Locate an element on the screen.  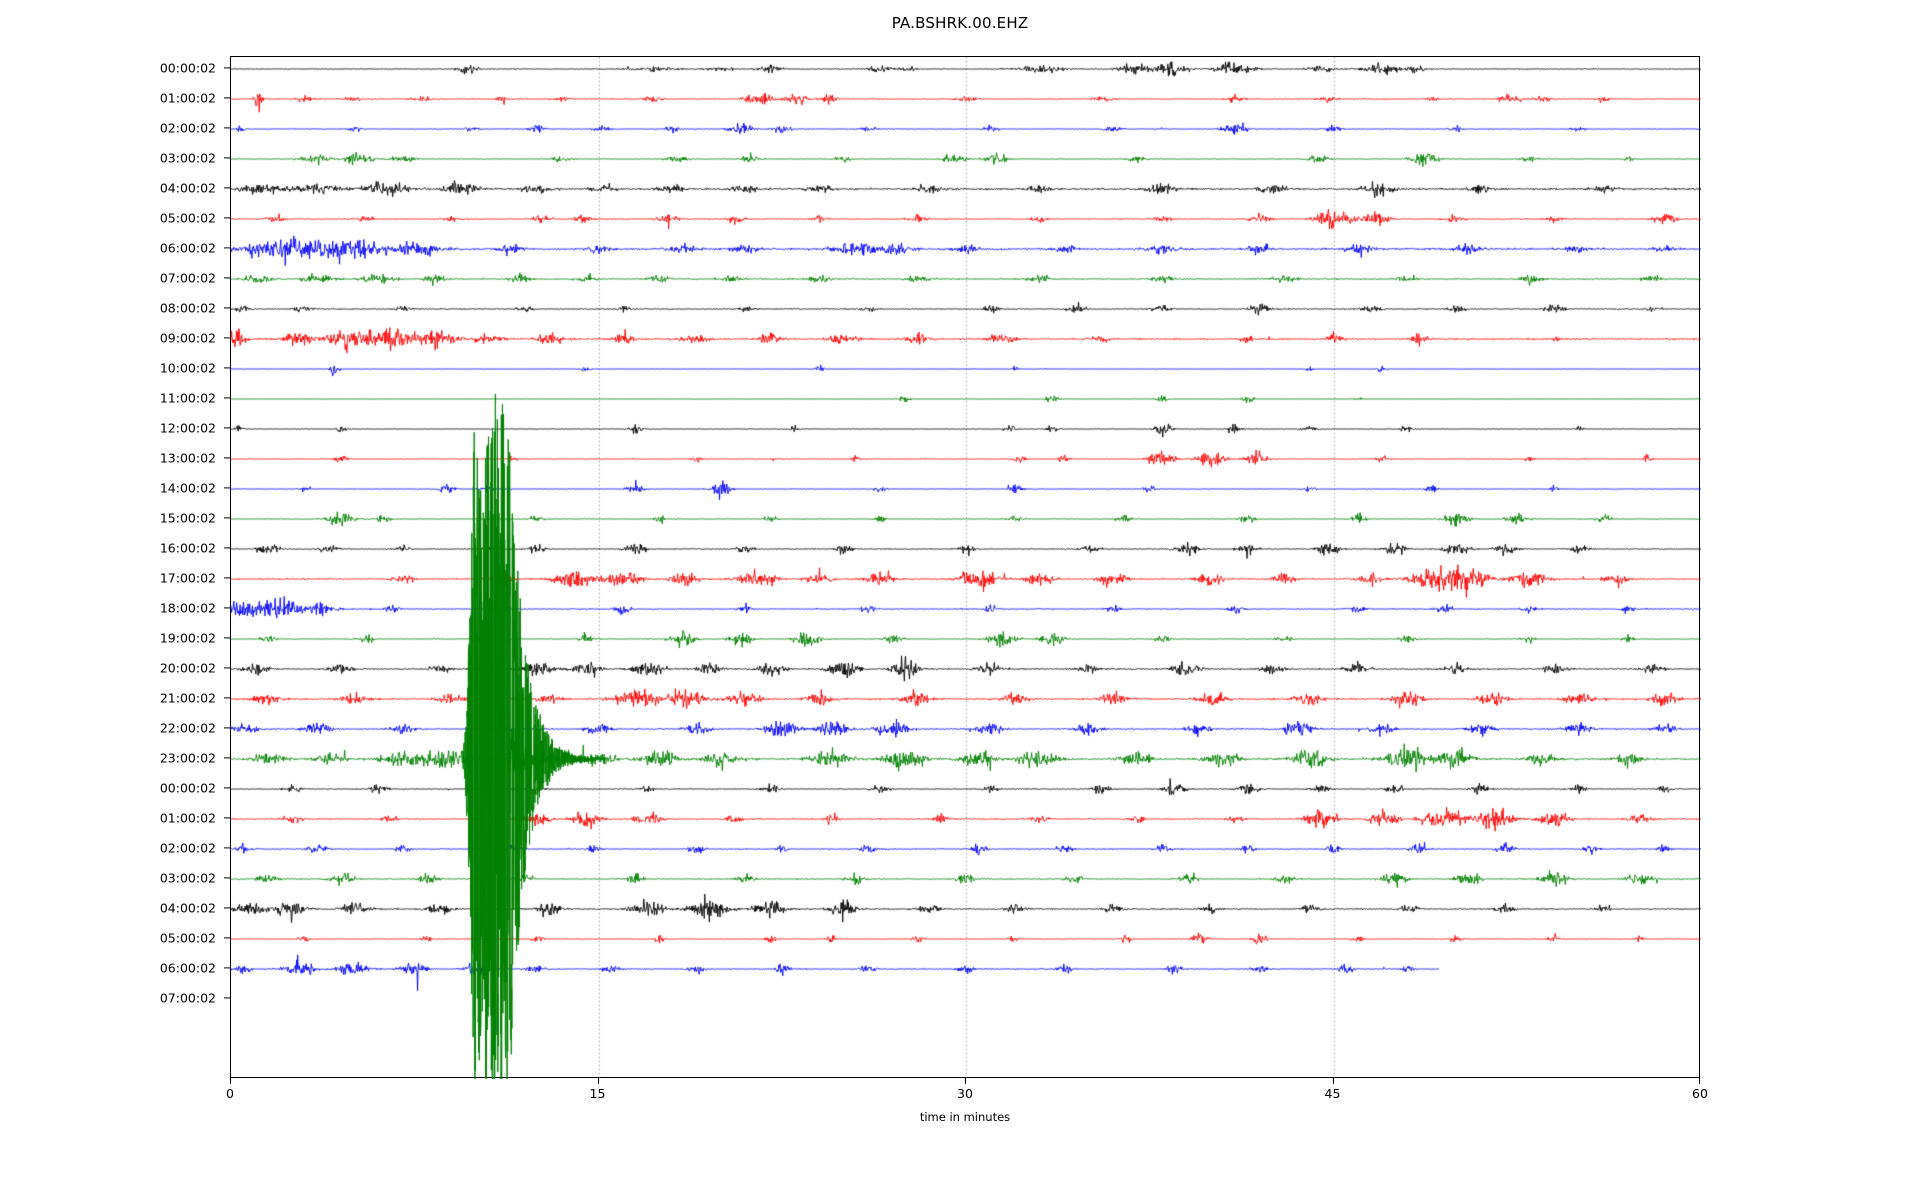
x-axis-tick-label: 30 is located at coordinates (965, 1093).